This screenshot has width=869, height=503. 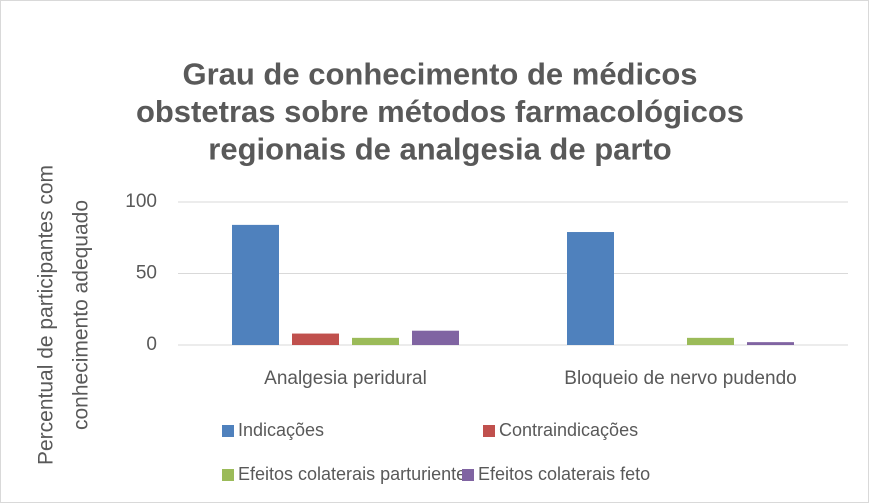 I want to click on y-tick-label: 50, so click(x=146, y=273).